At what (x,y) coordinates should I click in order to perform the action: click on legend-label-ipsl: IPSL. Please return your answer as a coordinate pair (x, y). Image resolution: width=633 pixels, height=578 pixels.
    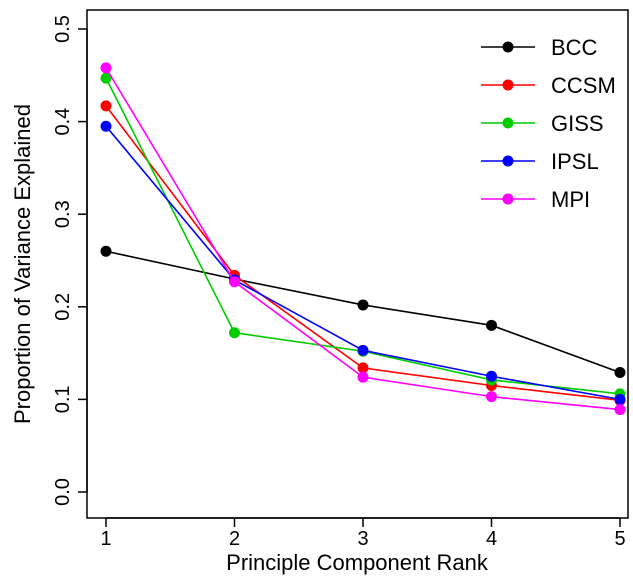
    Looking at the image, I should click on (575, 161).